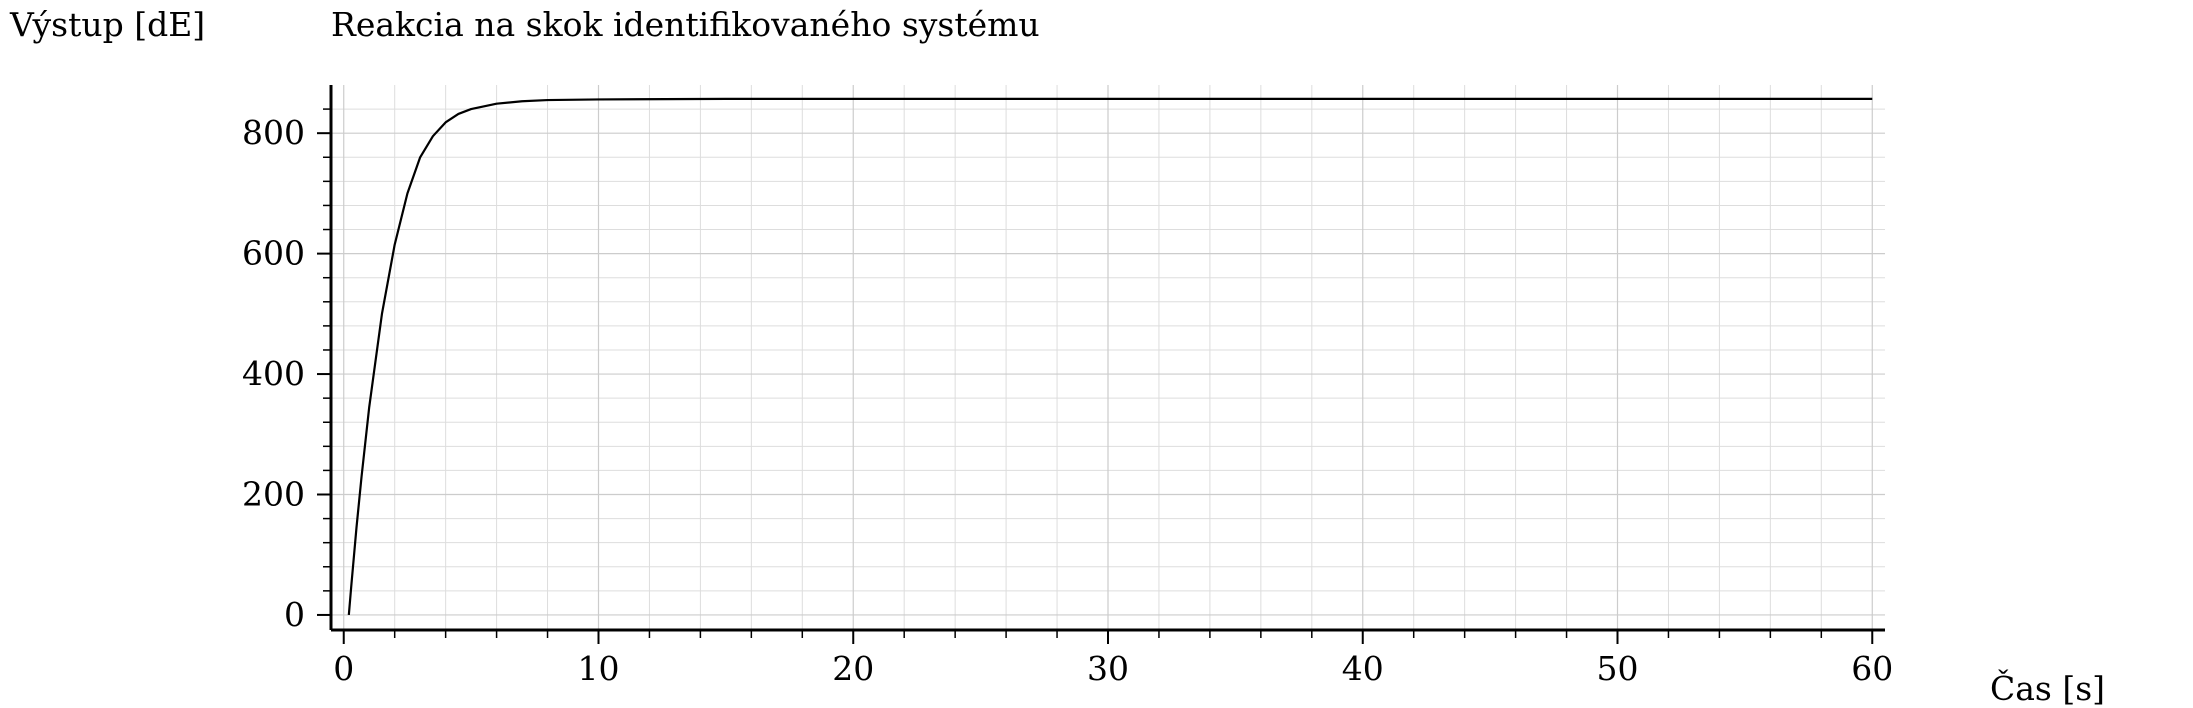 The image size is (2193, 708). Describe the element at coordinates (273, 132) in the screenshot. I see `y-tick-label: 800` at that location.